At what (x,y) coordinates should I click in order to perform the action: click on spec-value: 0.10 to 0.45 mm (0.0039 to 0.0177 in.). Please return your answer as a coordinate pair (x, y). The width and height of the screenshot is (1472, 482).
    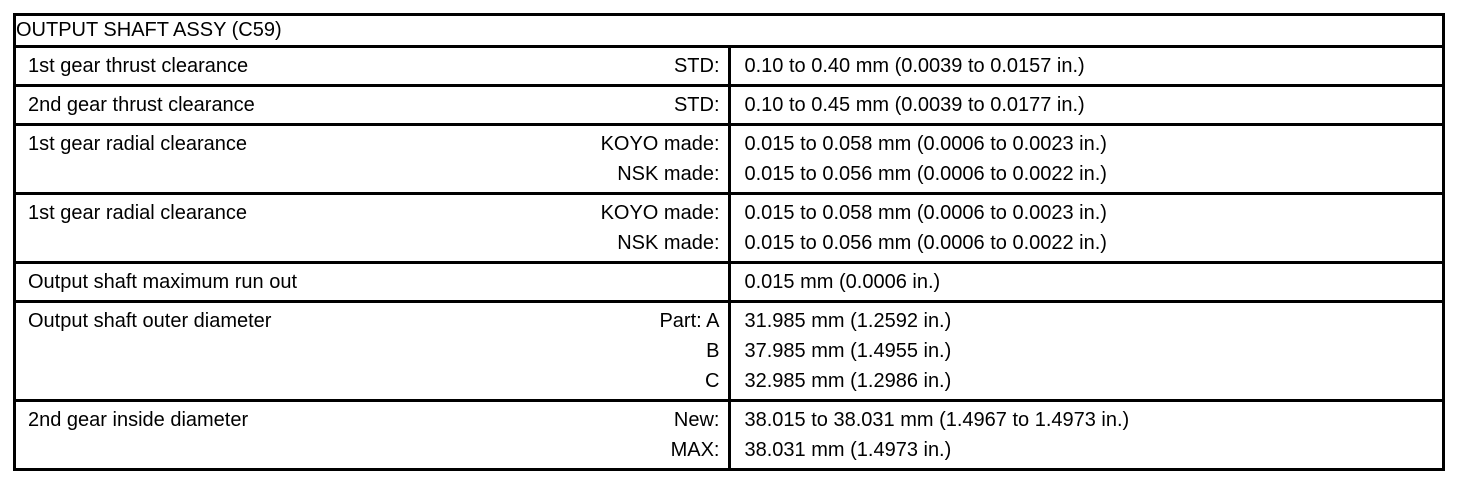
    Looking at the image, I should click on (914, 105).